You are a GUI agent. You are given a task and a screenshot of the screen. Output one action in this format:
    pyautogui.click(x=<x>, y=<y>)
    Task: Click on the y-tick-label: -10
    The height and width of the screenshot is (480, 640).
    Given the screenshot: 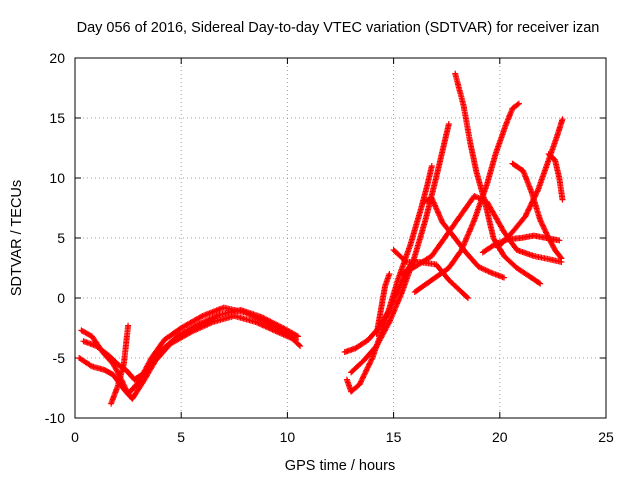 What is the action you would take?
    pyautogui.click(x=55, y=418)
    